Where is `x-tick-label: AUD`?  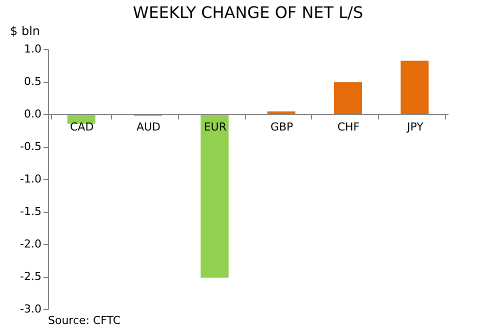
x-tick-label: AUD is located at coordinates (148, 127).